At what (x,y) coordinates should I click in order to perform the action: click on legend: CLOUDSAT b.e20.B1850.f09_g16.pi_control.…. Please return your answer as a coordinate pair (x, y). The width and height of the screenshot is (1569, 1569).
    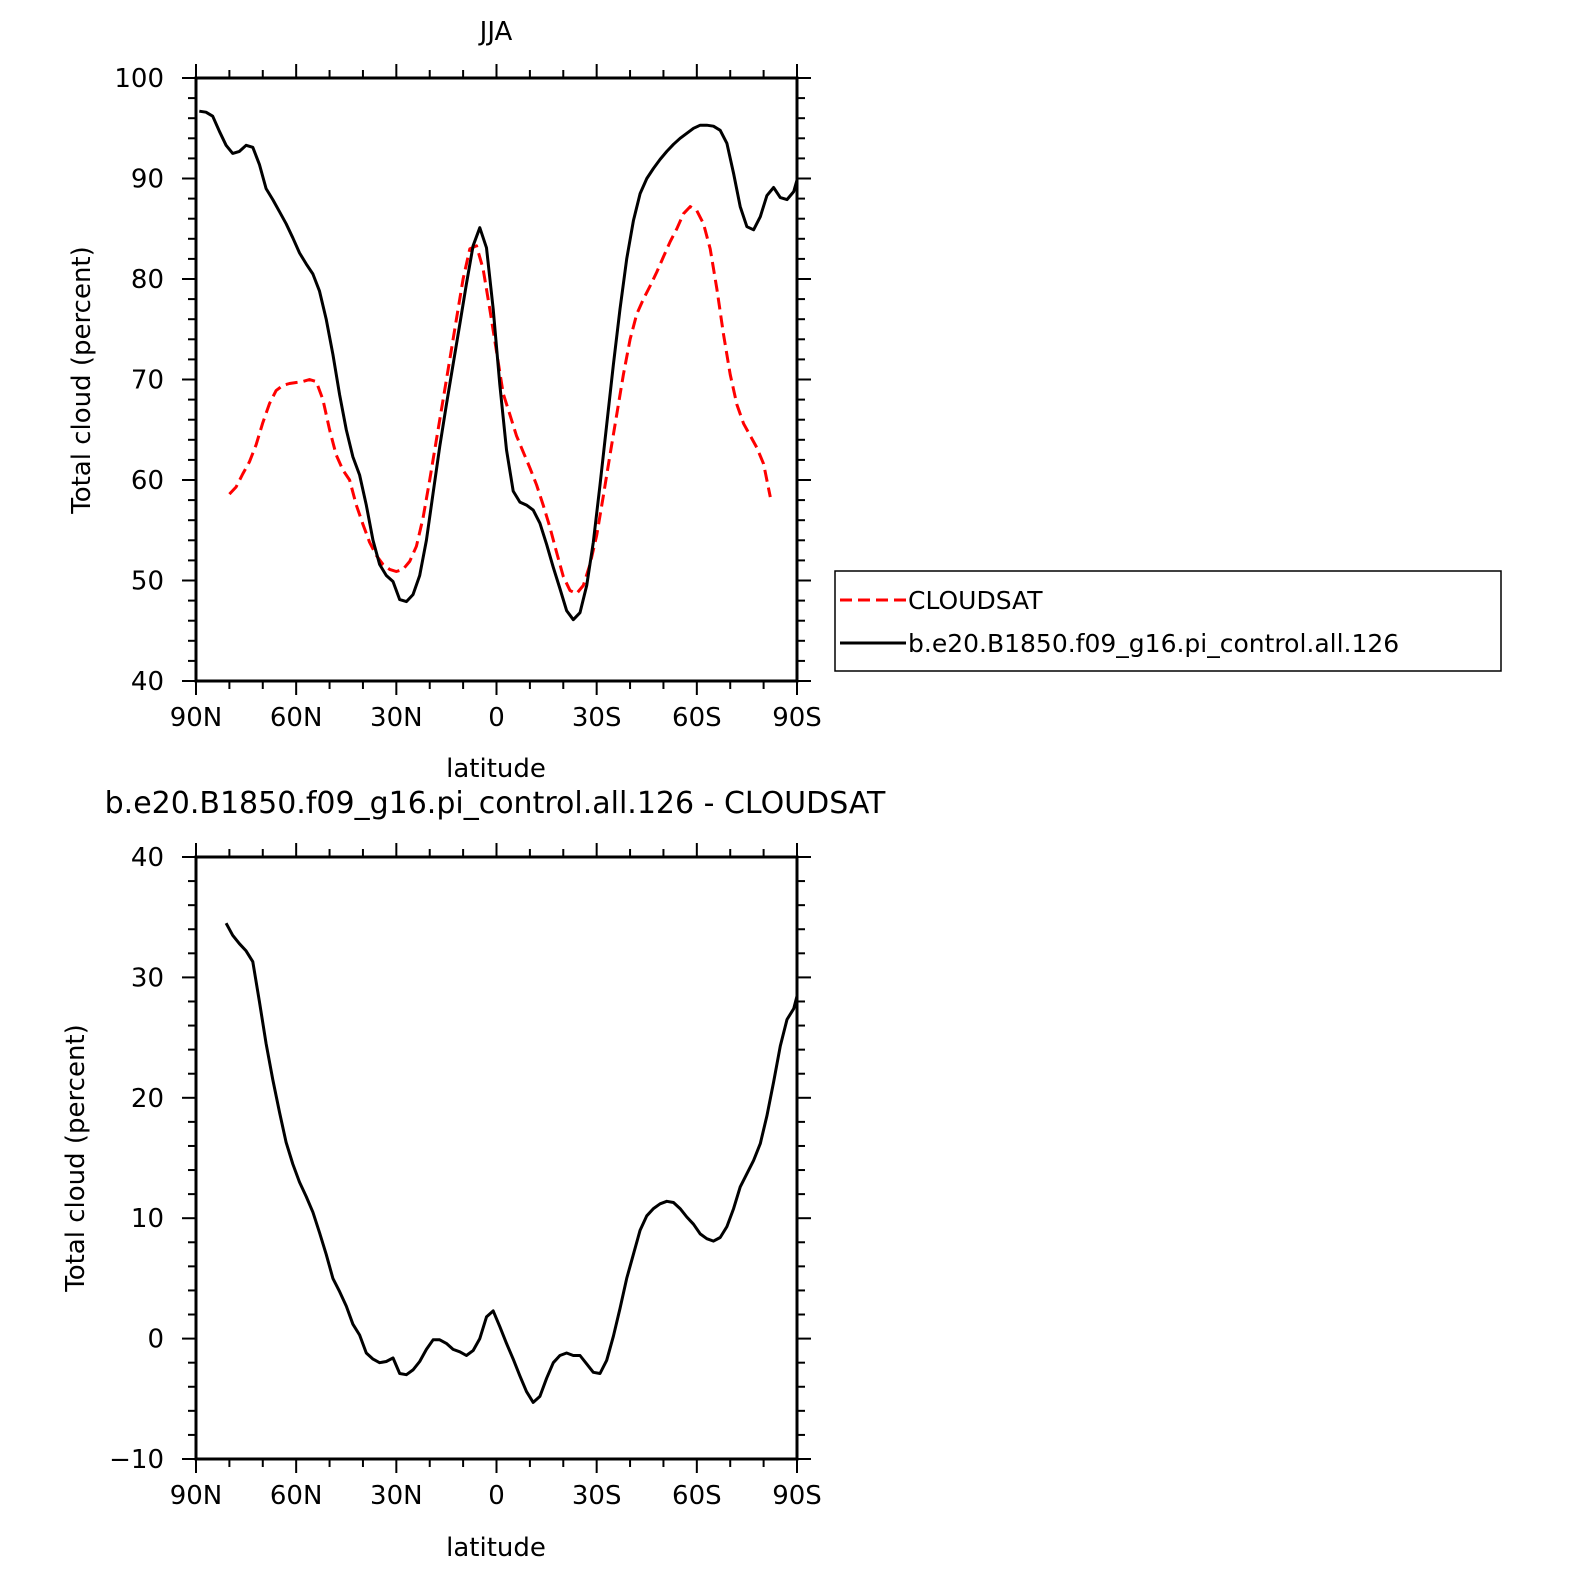
    Looking at the image, I should click on (1168, 621).